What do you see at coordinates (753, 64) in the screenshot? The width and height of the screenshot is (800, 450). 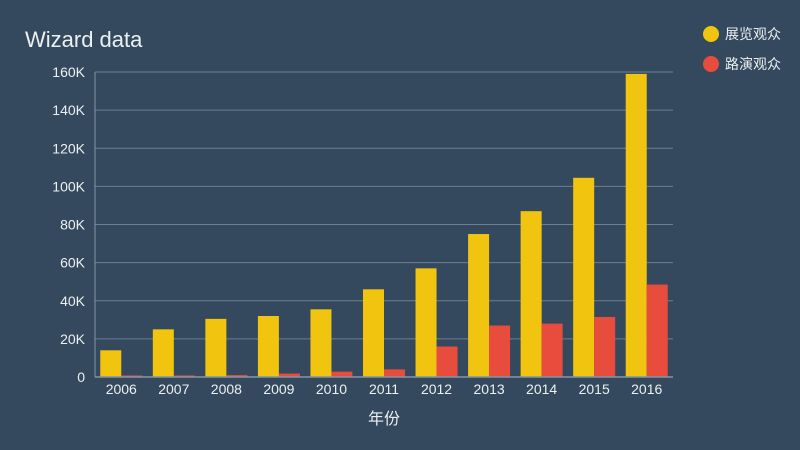 I see `legend-label-roadshow: 路演观众` at bounding box center [753, 64].